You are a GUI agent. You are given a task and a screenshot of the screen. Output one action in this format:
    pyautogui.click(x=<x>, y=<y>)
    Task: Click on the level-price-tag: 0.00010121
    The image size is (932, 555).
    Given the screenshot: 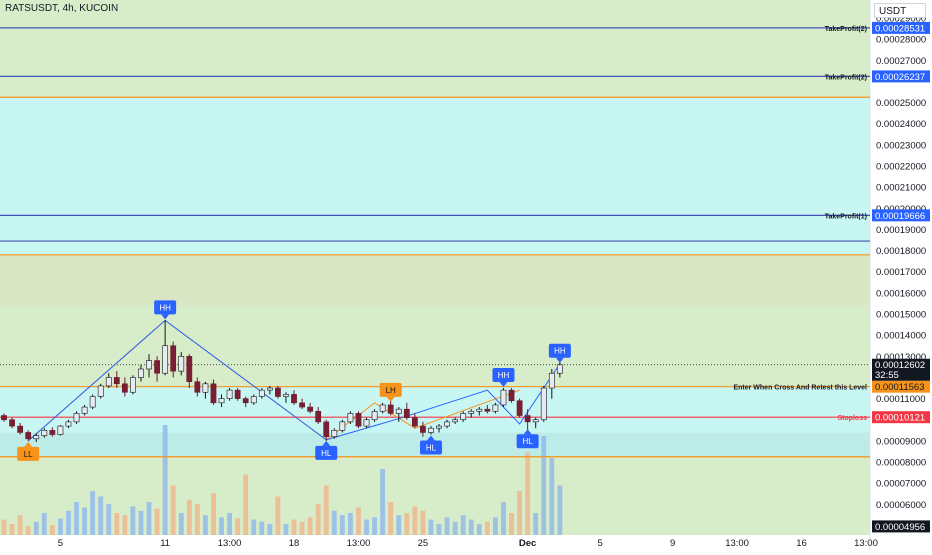 What is the action you would take?
    pyautogui.click(x=901, y=417)
    